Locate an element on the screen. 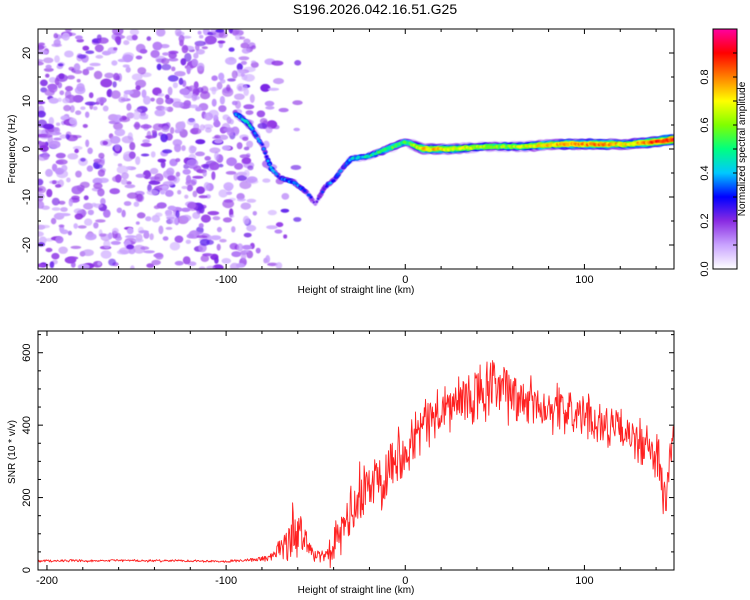  spectrogram-x-label: Height of straight line (km) is located at coordinates (356, 290).